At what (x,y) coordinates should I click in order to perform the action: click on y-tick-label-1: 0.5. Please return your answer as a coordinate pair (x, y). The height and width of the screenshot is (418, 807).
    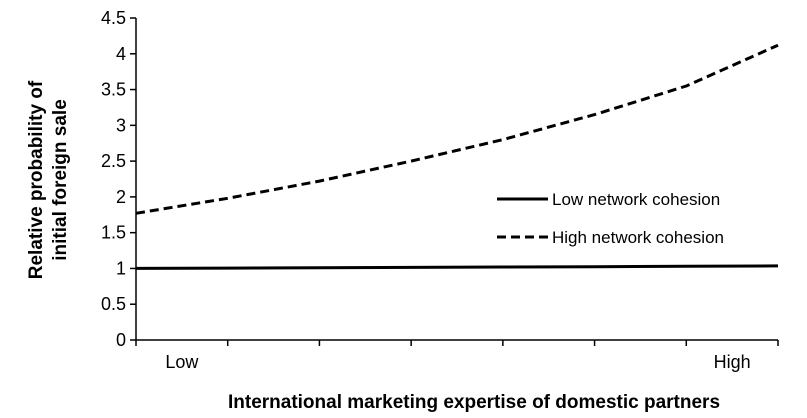
    Looking at the image, I should click on (113, 304).